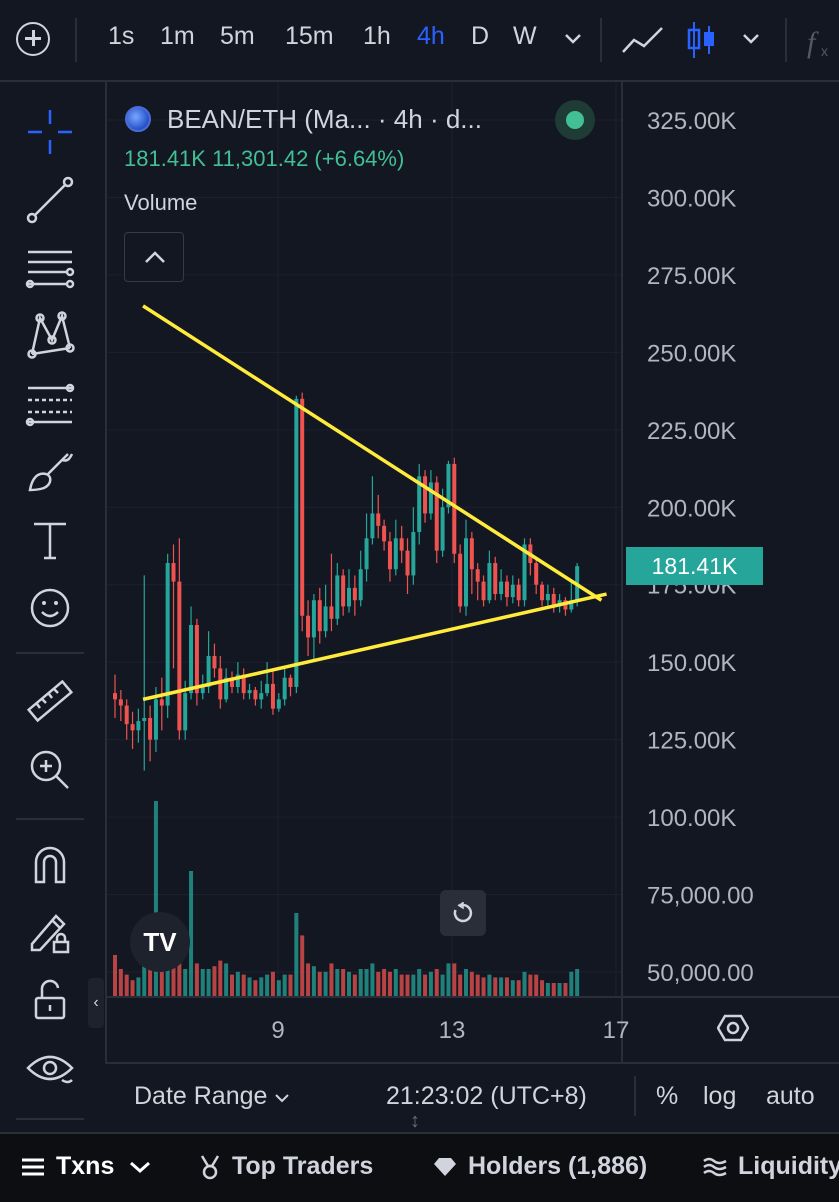  What do you see at coordinates (161, 202) in the screenshot?
I see `volume-label: Volume` at bounding box center [161, 202].